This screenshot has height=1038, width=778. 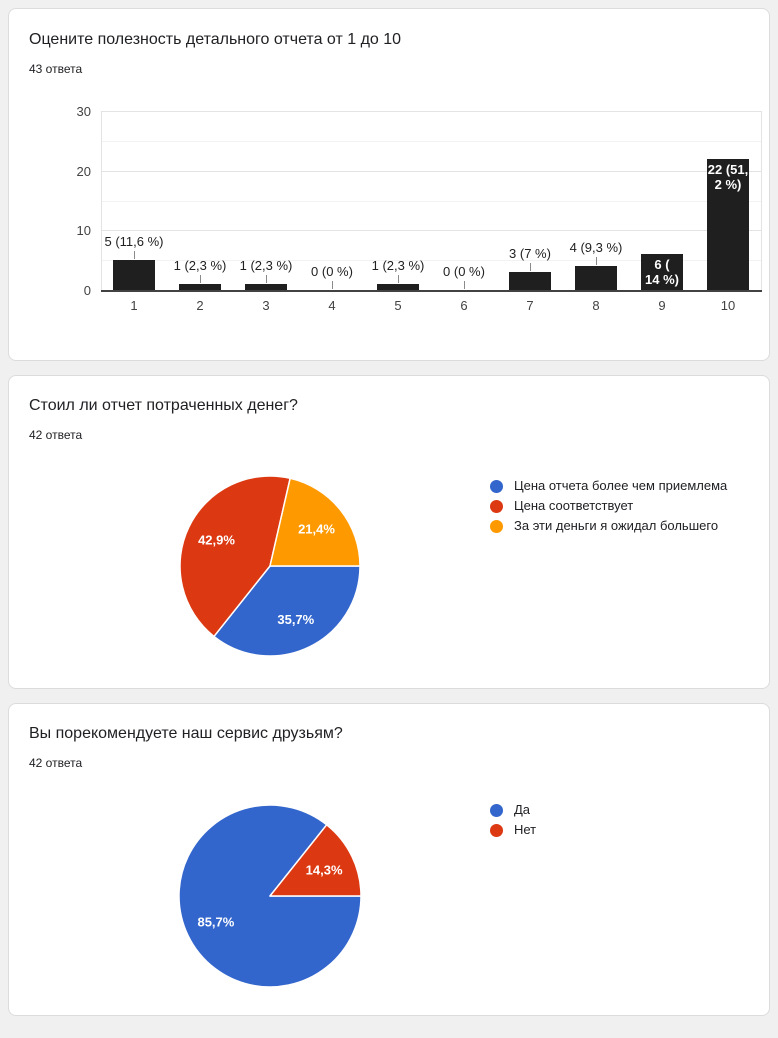 What do you see at coordinates (513, 810) in the screenshot?
I see `legend-item: Да` at bounding box center [513, 810].